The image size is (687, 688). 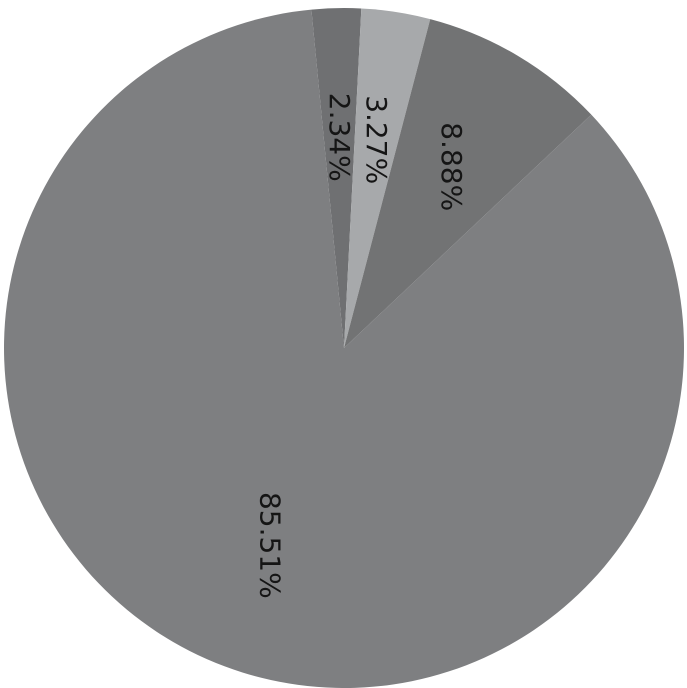 What do you see at coordinates (339, 137) in the screenshot?
I see `pie-slice-label-1: 2.34%` at bounding box center [339, 137].